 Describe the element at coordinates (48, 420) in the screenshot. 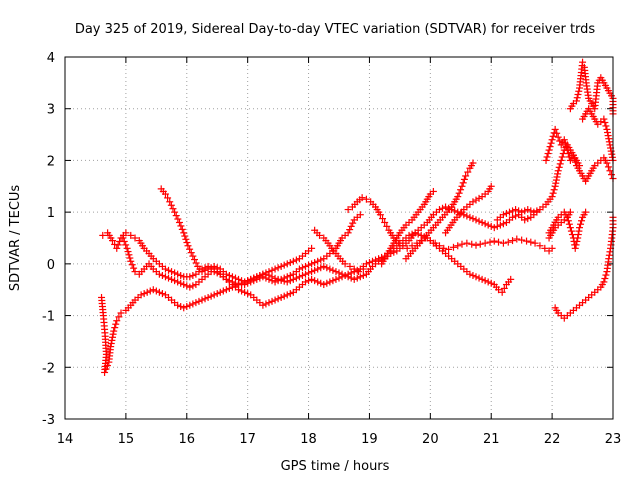

I see `y-tick-label: -3` at that location.